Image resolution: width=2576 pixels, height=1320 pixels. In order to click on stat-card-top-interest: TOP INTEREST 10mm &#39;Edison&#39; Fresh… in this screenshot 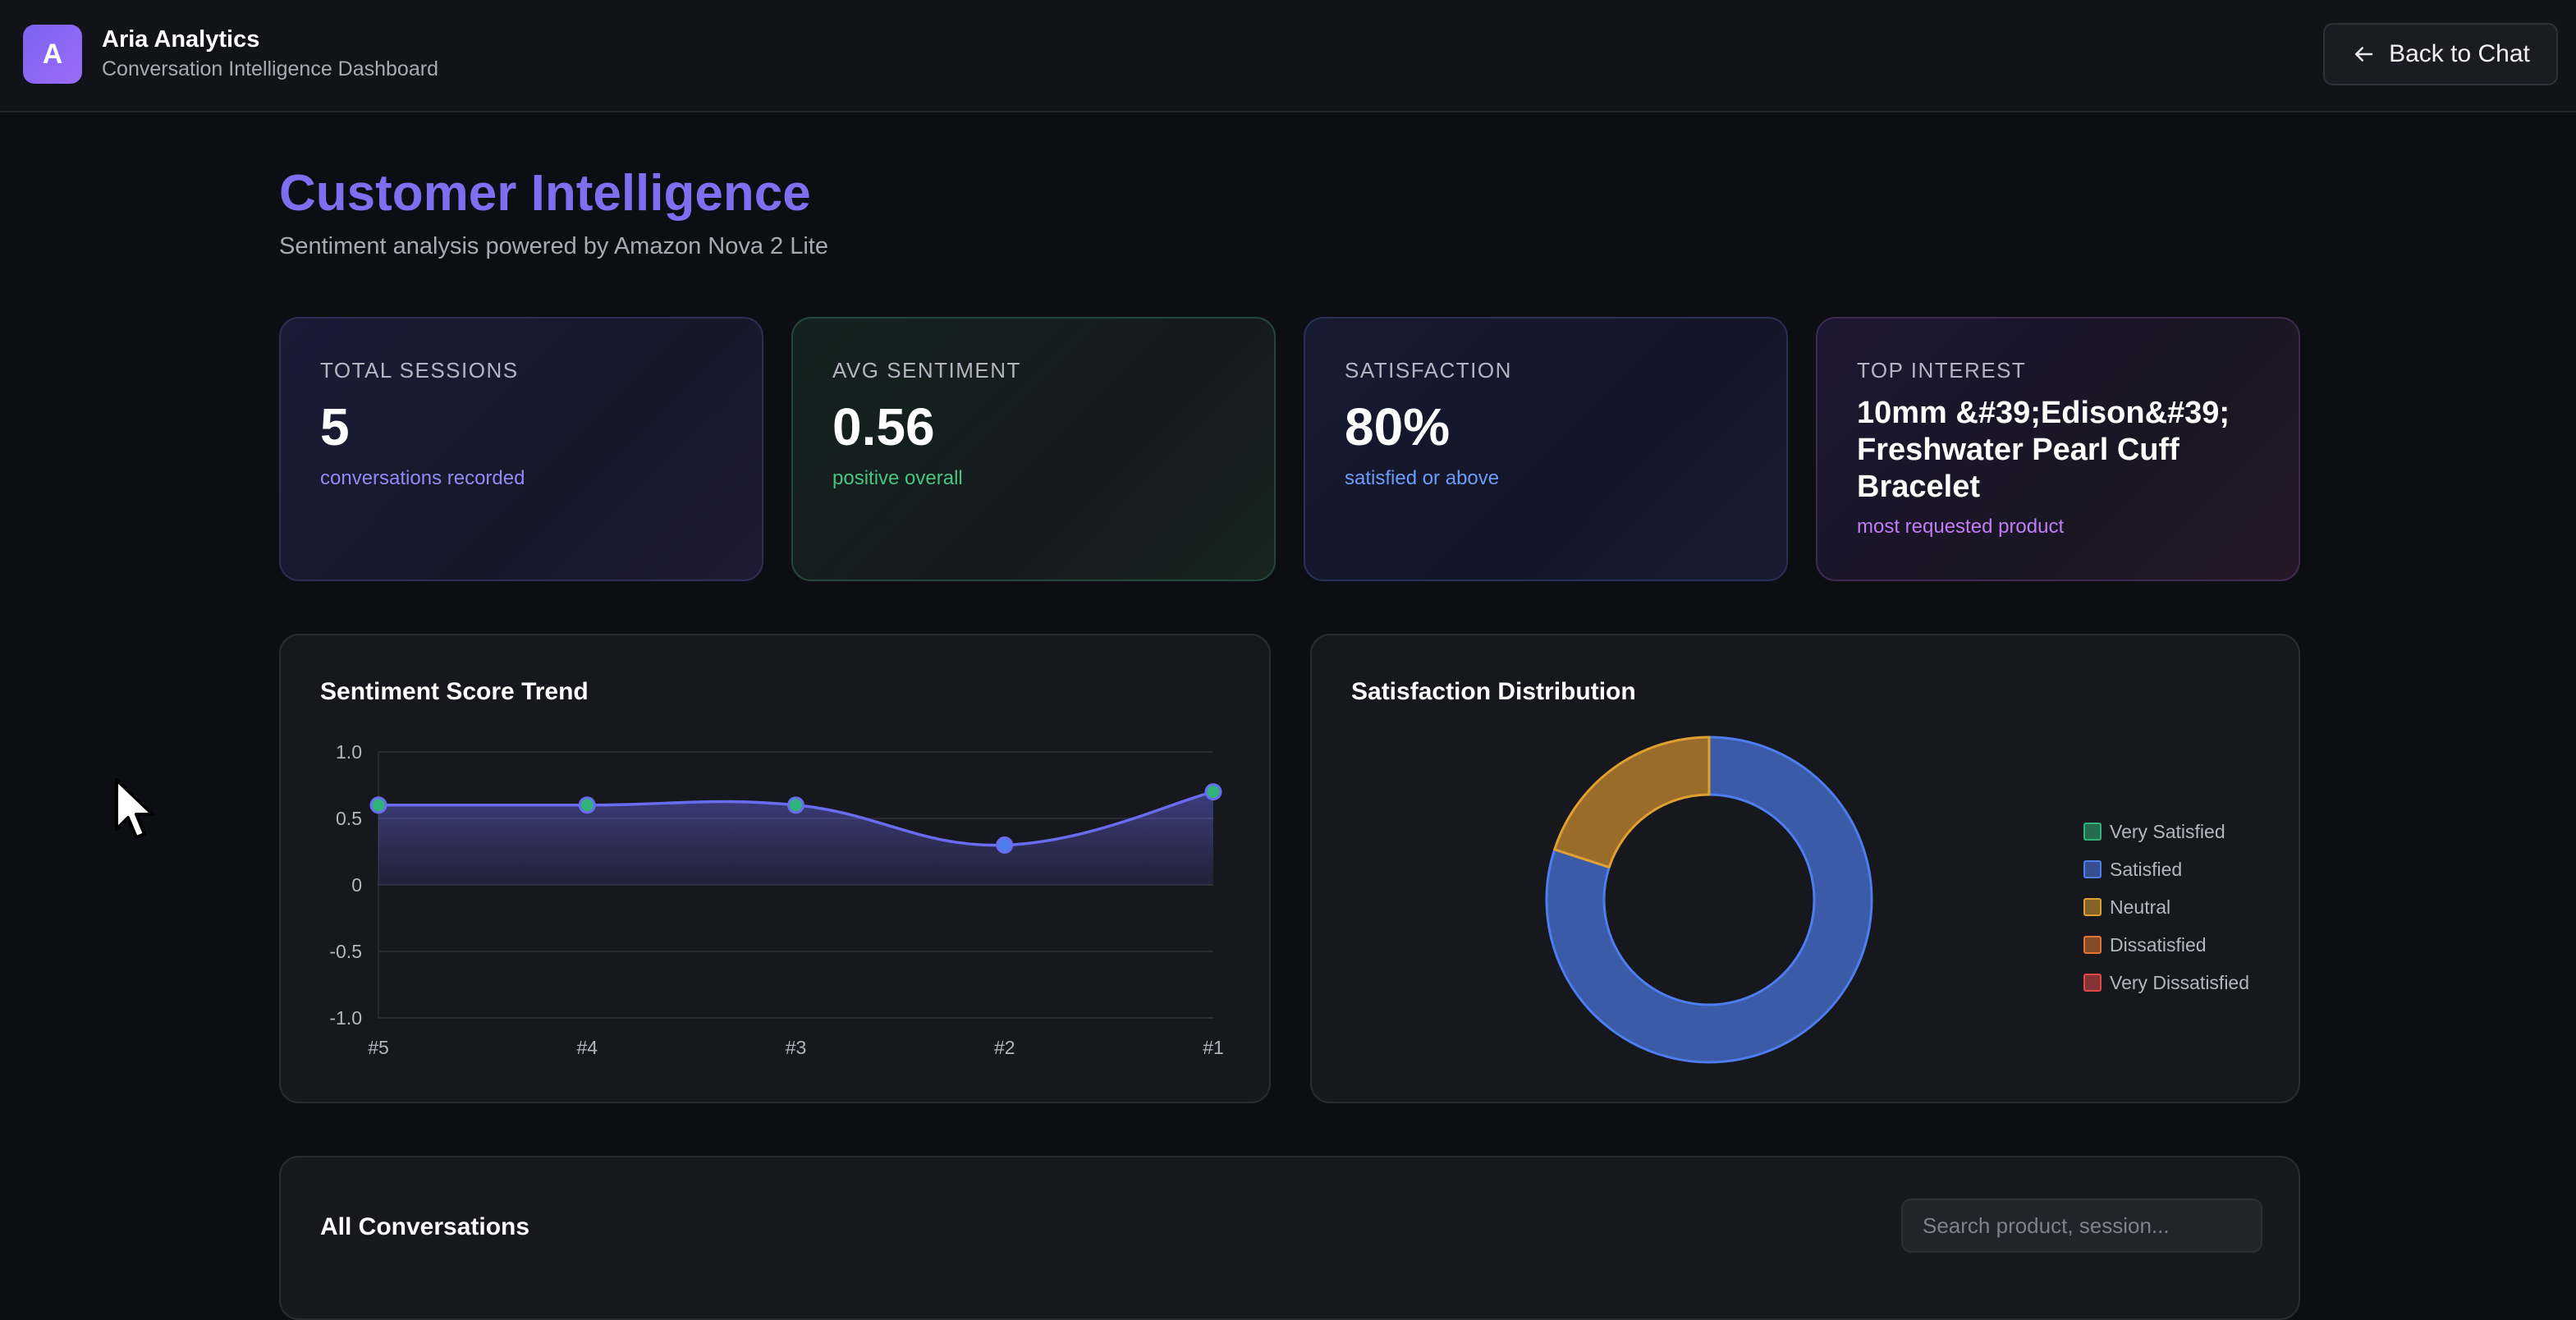, I will do `click(2058, 449)`.